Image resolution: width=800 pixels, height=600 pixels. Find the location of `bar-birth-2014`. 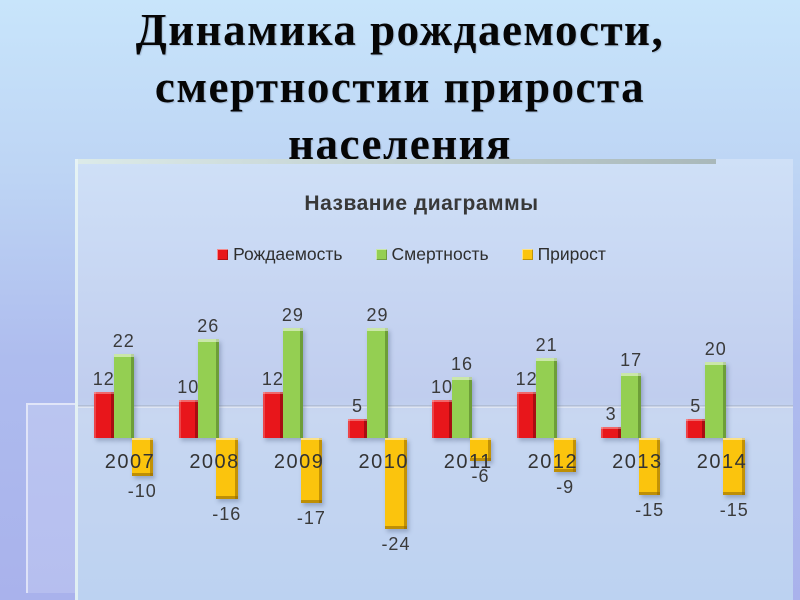

bar-birth-2014 is located at coordinates (695, 428).